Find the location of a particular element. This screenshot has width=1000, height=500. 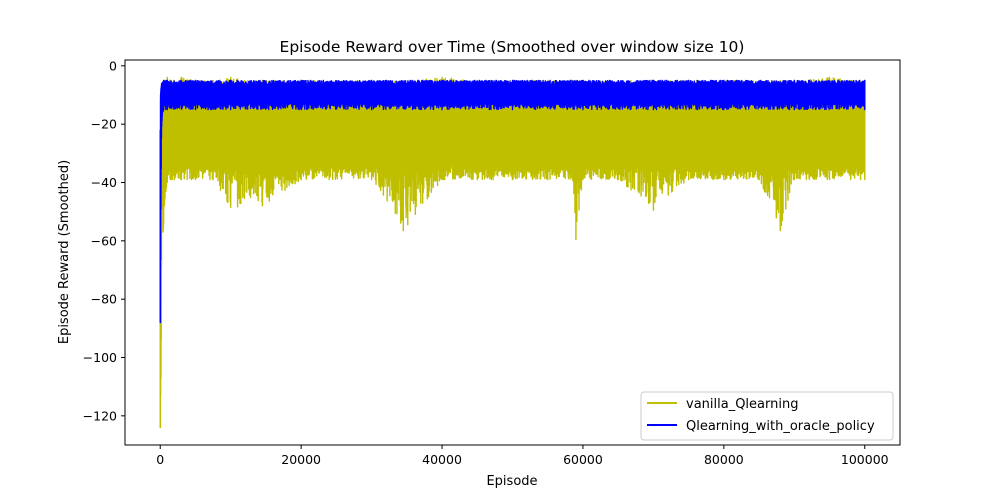

x-tick-label: 100000 is located at coordinates (865, 459).